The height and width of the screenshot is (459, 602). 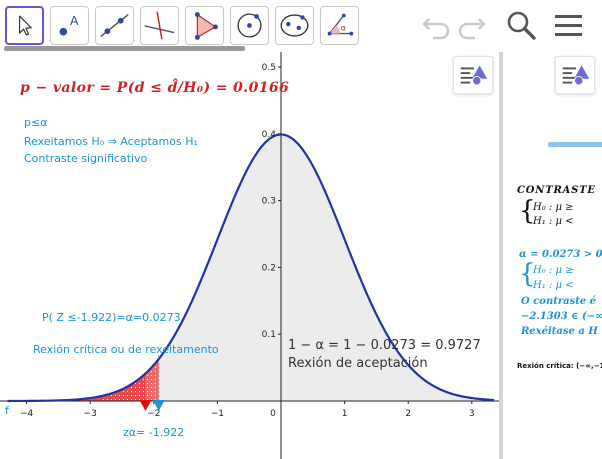 What do you see at coordinates (521, 26) in the screenshot?
I see `search-button` at bounding box center [521, 26].